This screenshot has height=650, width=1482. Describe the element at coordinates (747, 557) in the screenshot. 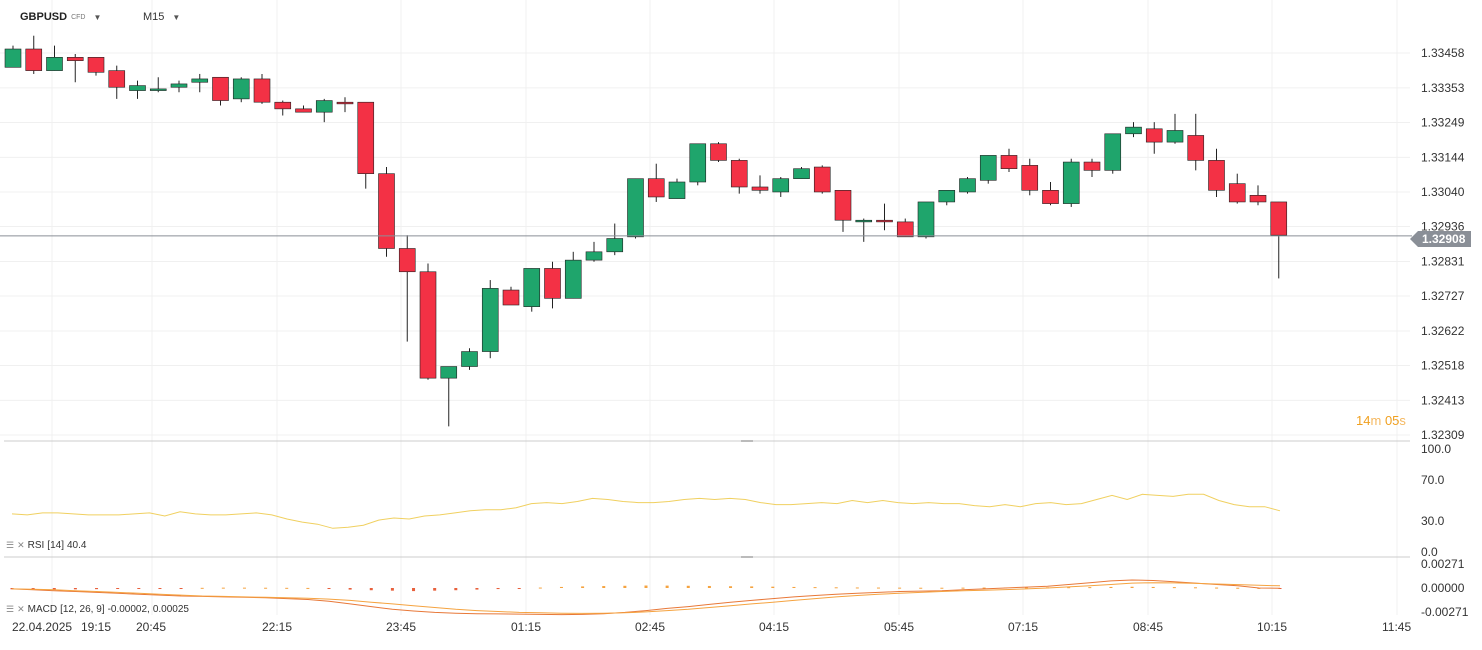

I see `panel-resize-handle` at that location.